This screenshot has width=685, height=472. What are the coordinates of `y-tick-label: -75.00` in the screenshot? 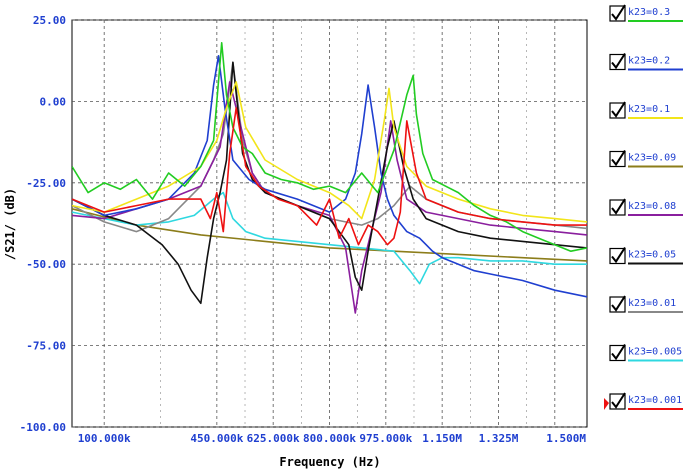 It's located at (46, 346).